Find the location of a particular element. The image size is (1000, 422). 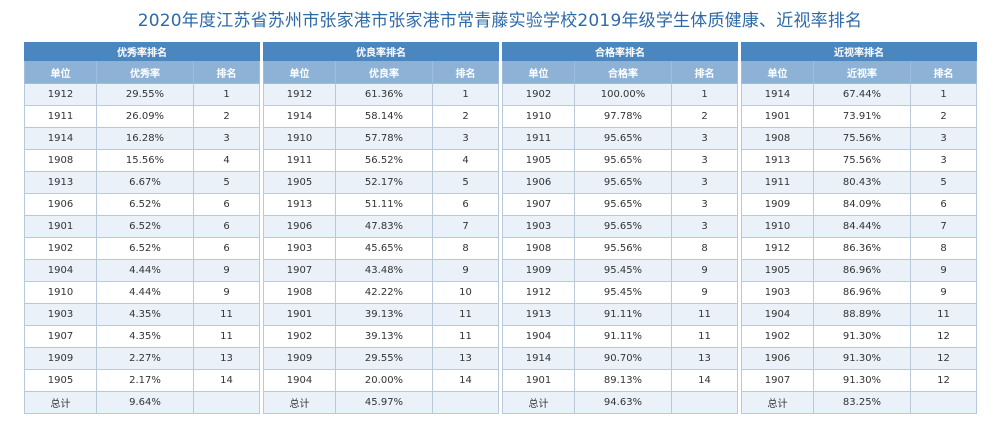

cell-rate: 84.09% is located at coordinates (862, 204).